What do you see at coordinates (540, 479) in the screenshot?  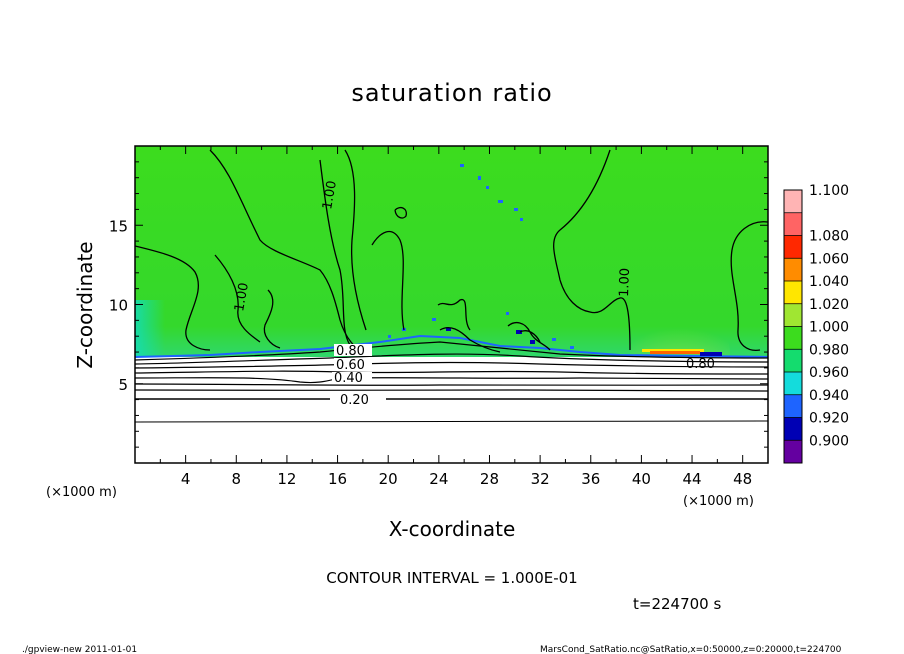 I see `x-tick-label: 32` at bounding box center [540, 479].